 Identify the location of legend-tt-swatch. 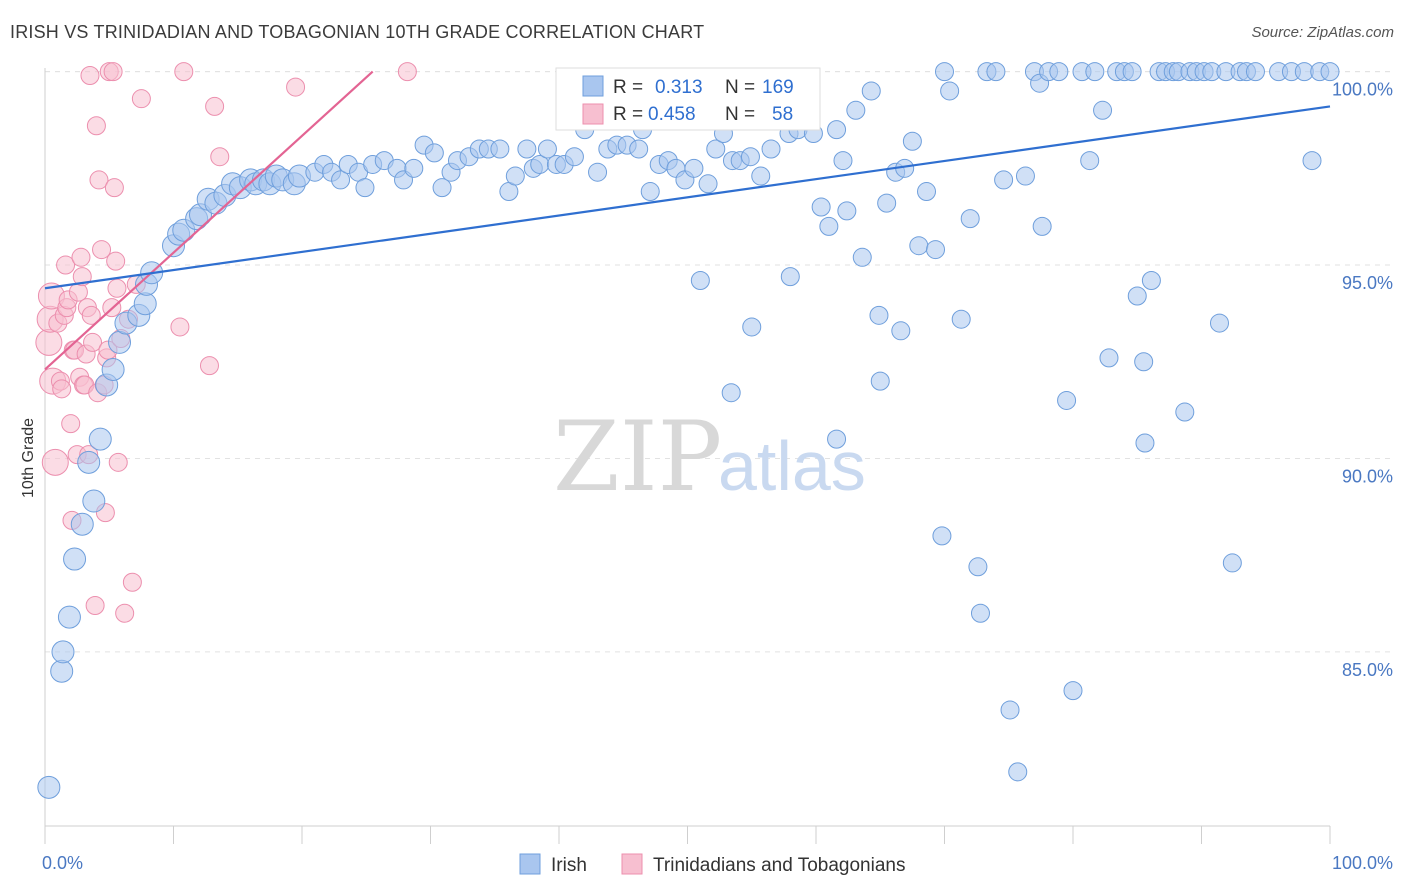
(632, 864).